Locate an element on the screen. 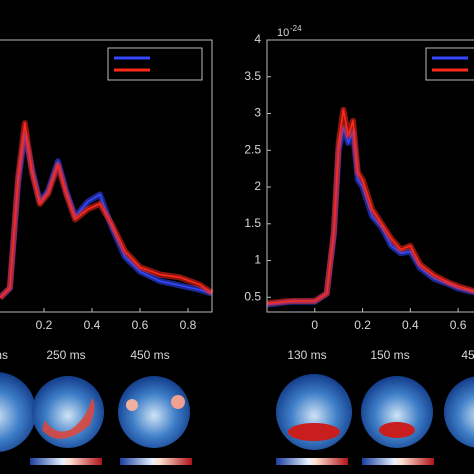  y-scale-exponent: -24 is located at coordinates (296, 28).